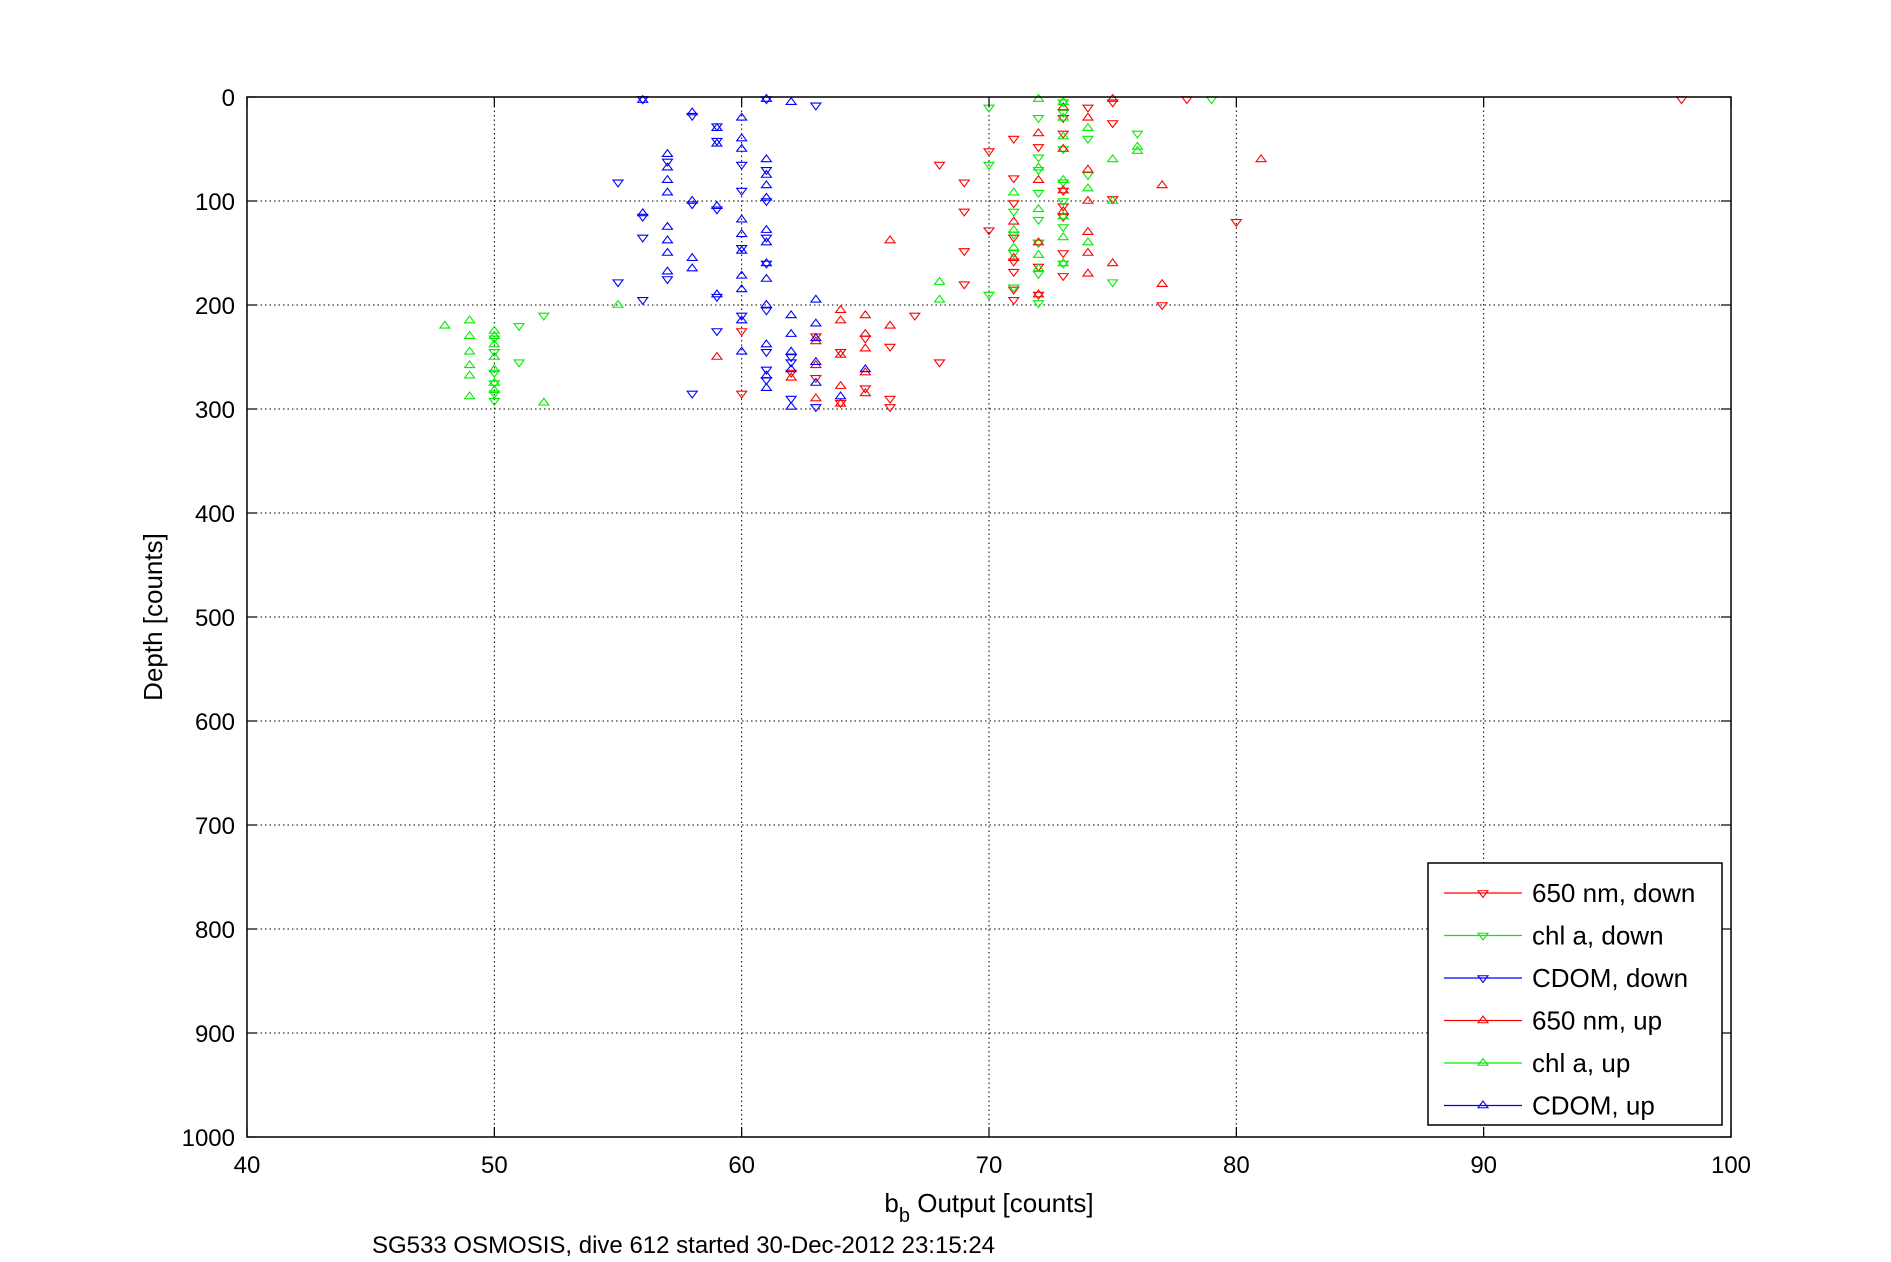  What do you see at coordinates (1593, 1106) in the screenshot?
I see `legend-label: CDOM, up` at bounding box center [1593, 1106].